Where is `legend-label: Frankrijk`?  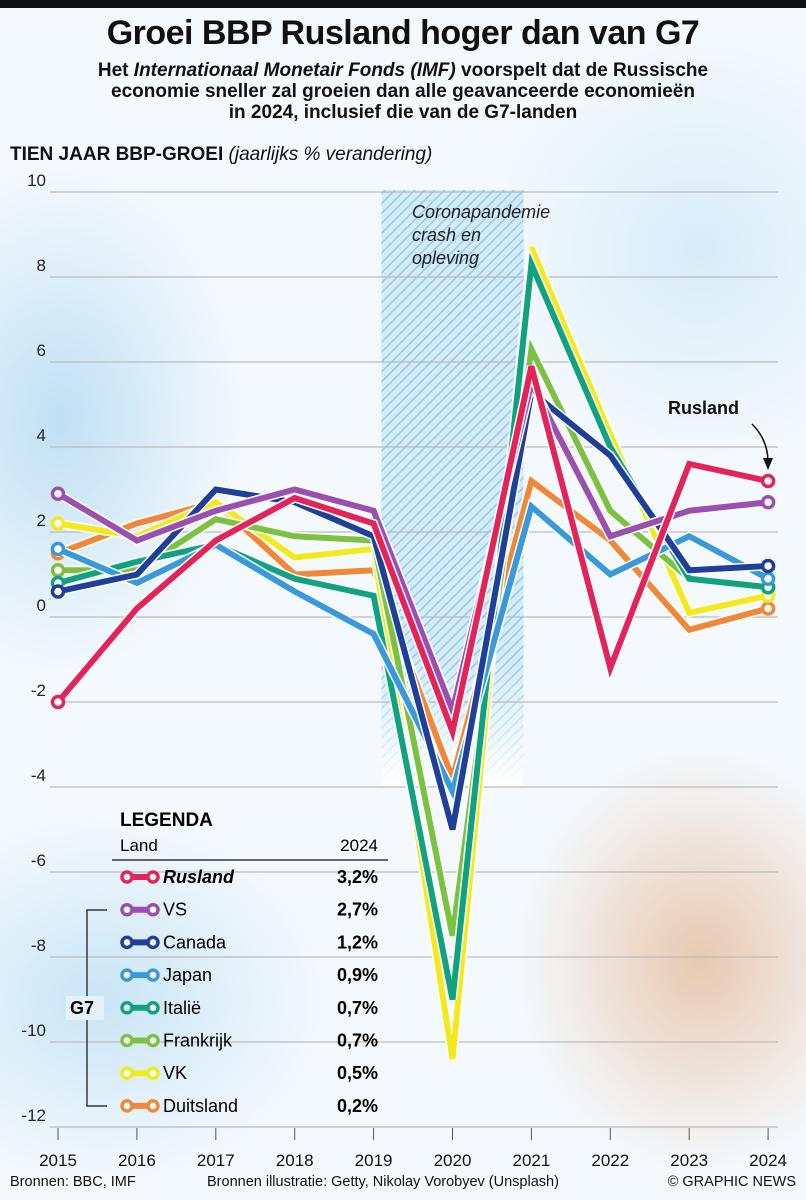
legend-label: Frankrijk is located at coordinates (198, 1041).